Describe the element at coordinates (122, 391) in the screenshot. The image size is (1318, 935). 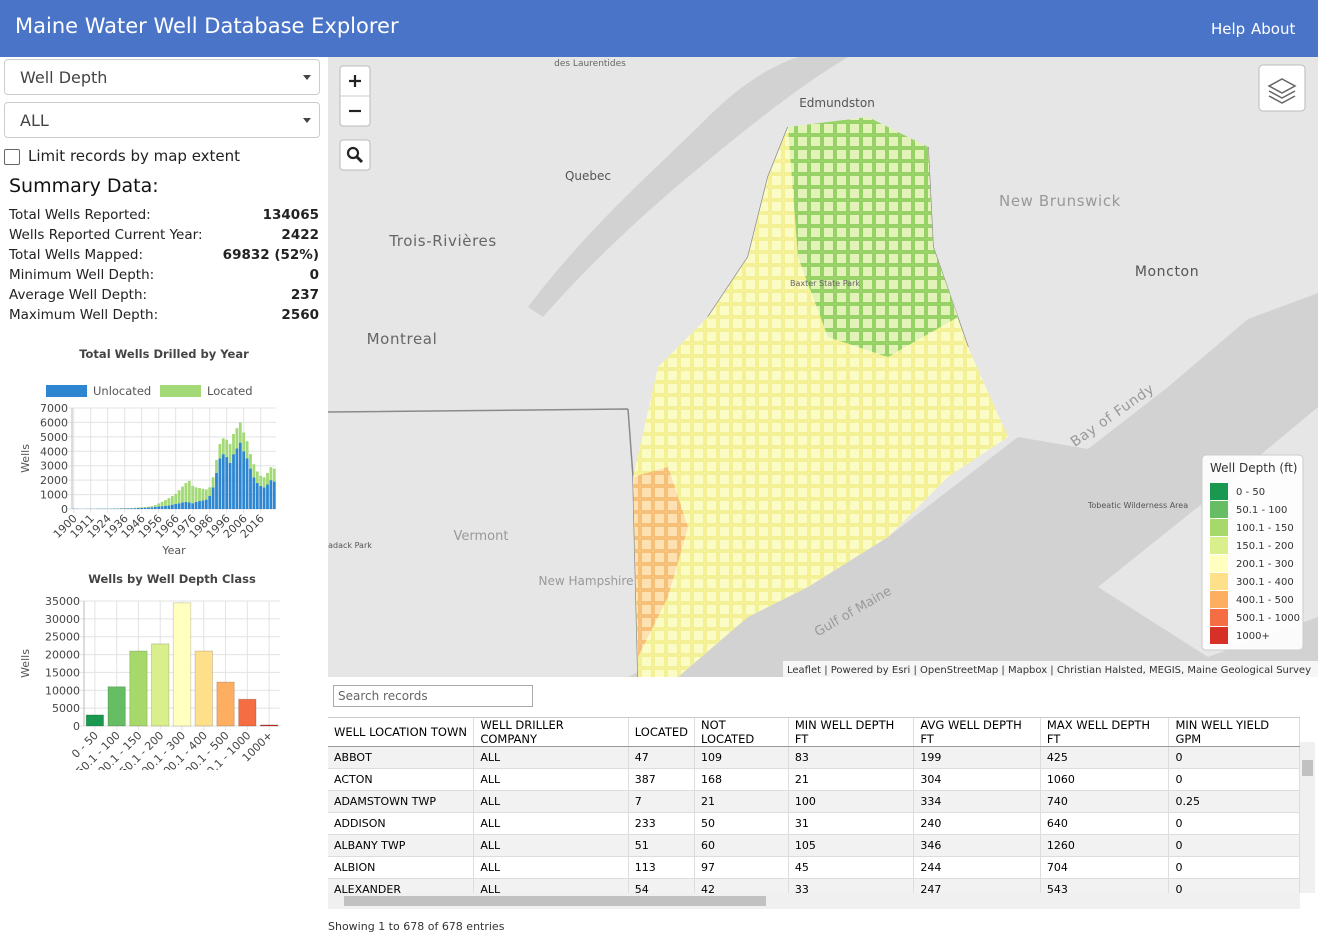
I see `legend-label: Unlocated` at that location.